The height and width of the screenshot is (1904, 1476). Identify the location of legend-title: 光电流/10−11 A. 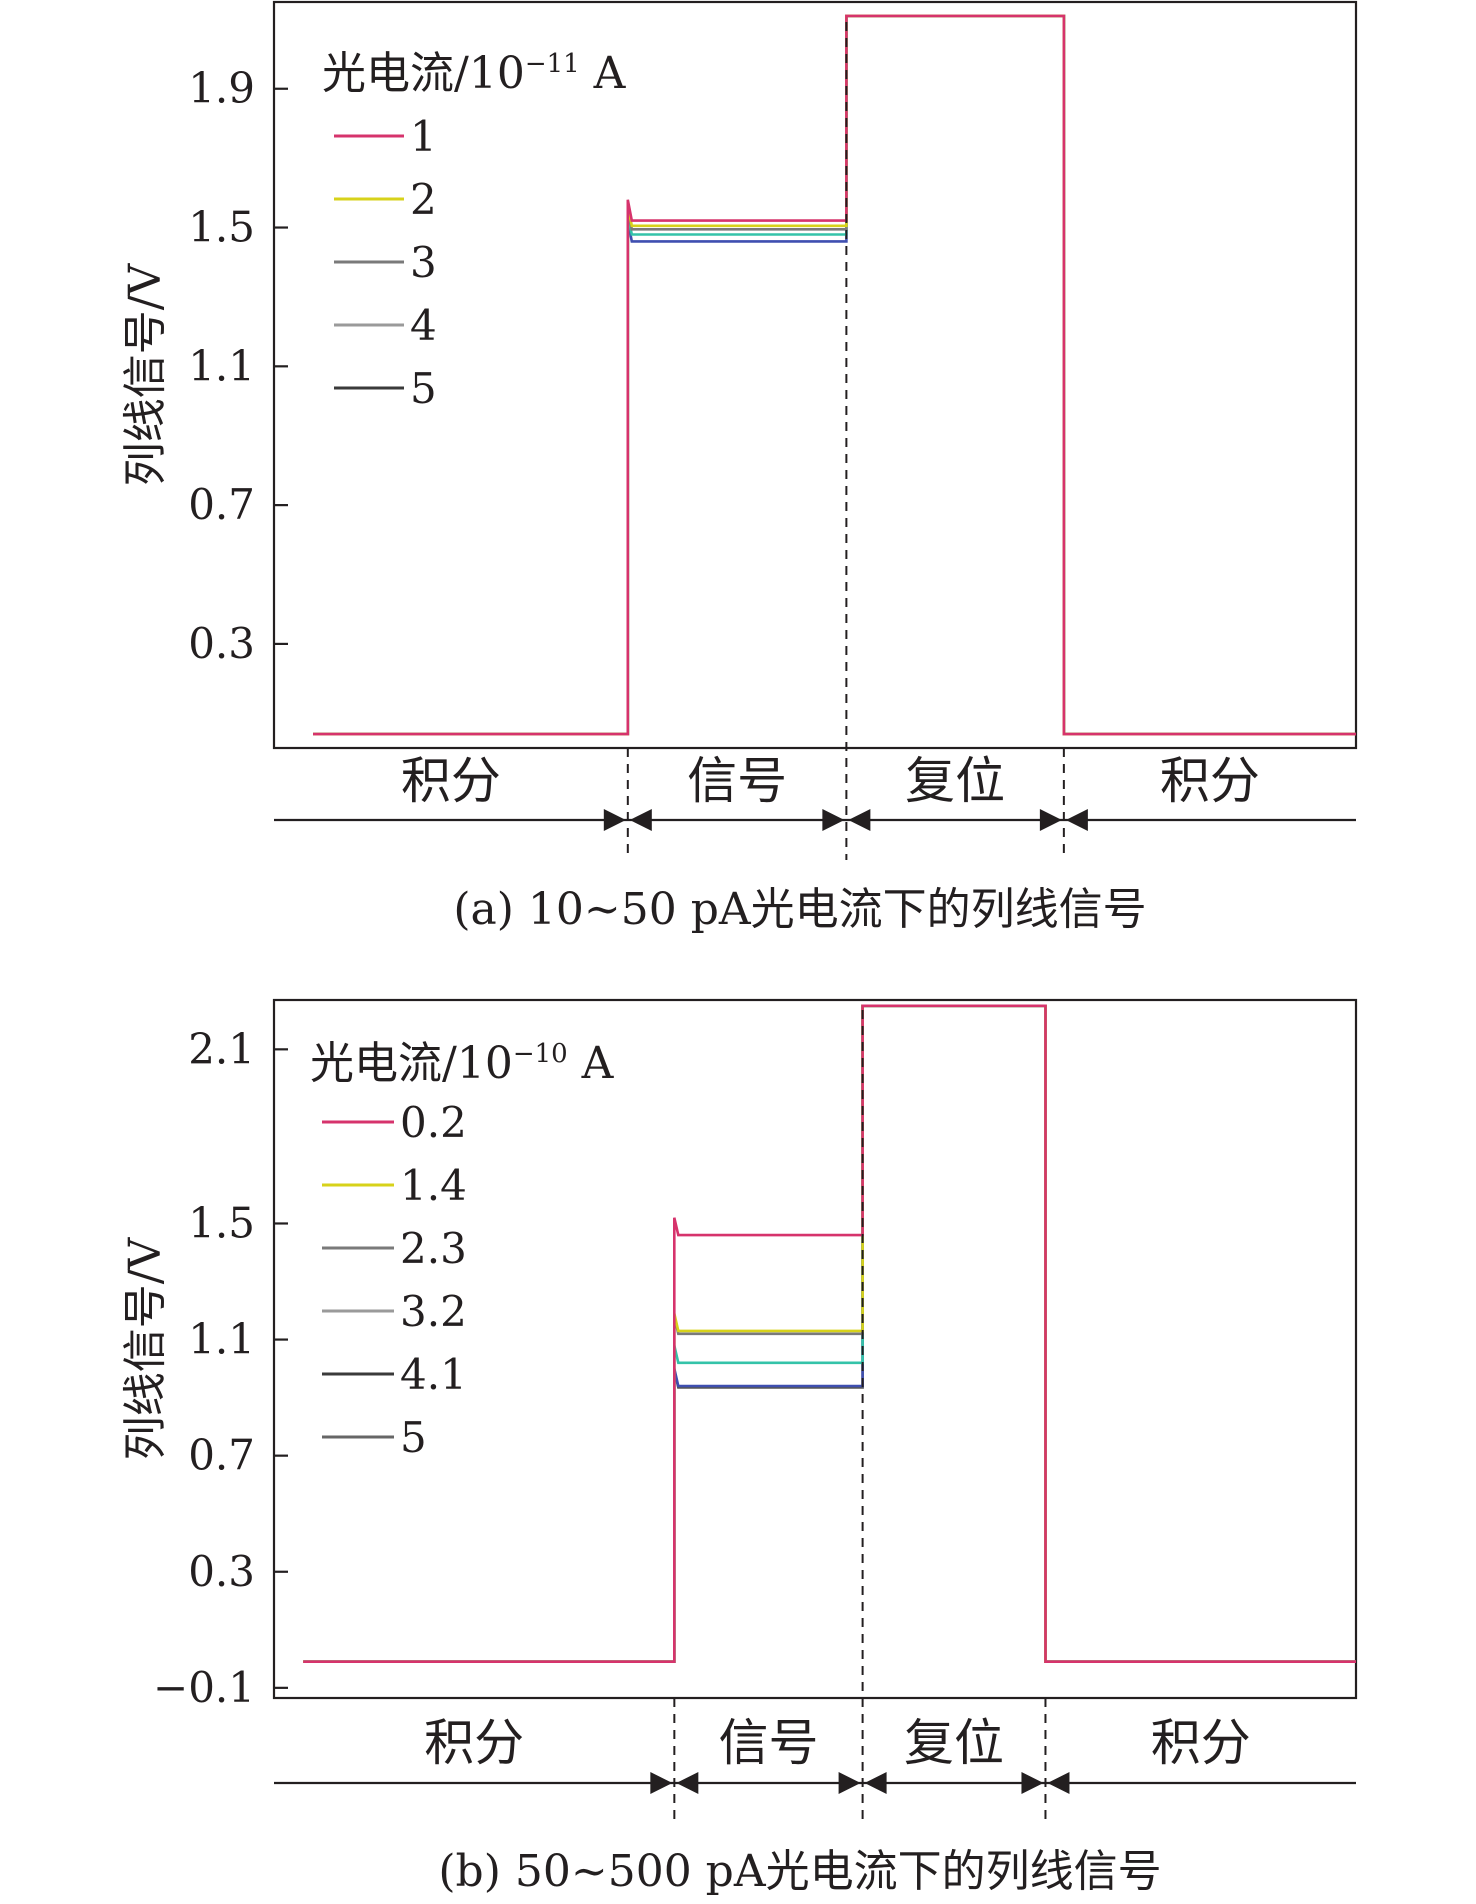
(474, 73).